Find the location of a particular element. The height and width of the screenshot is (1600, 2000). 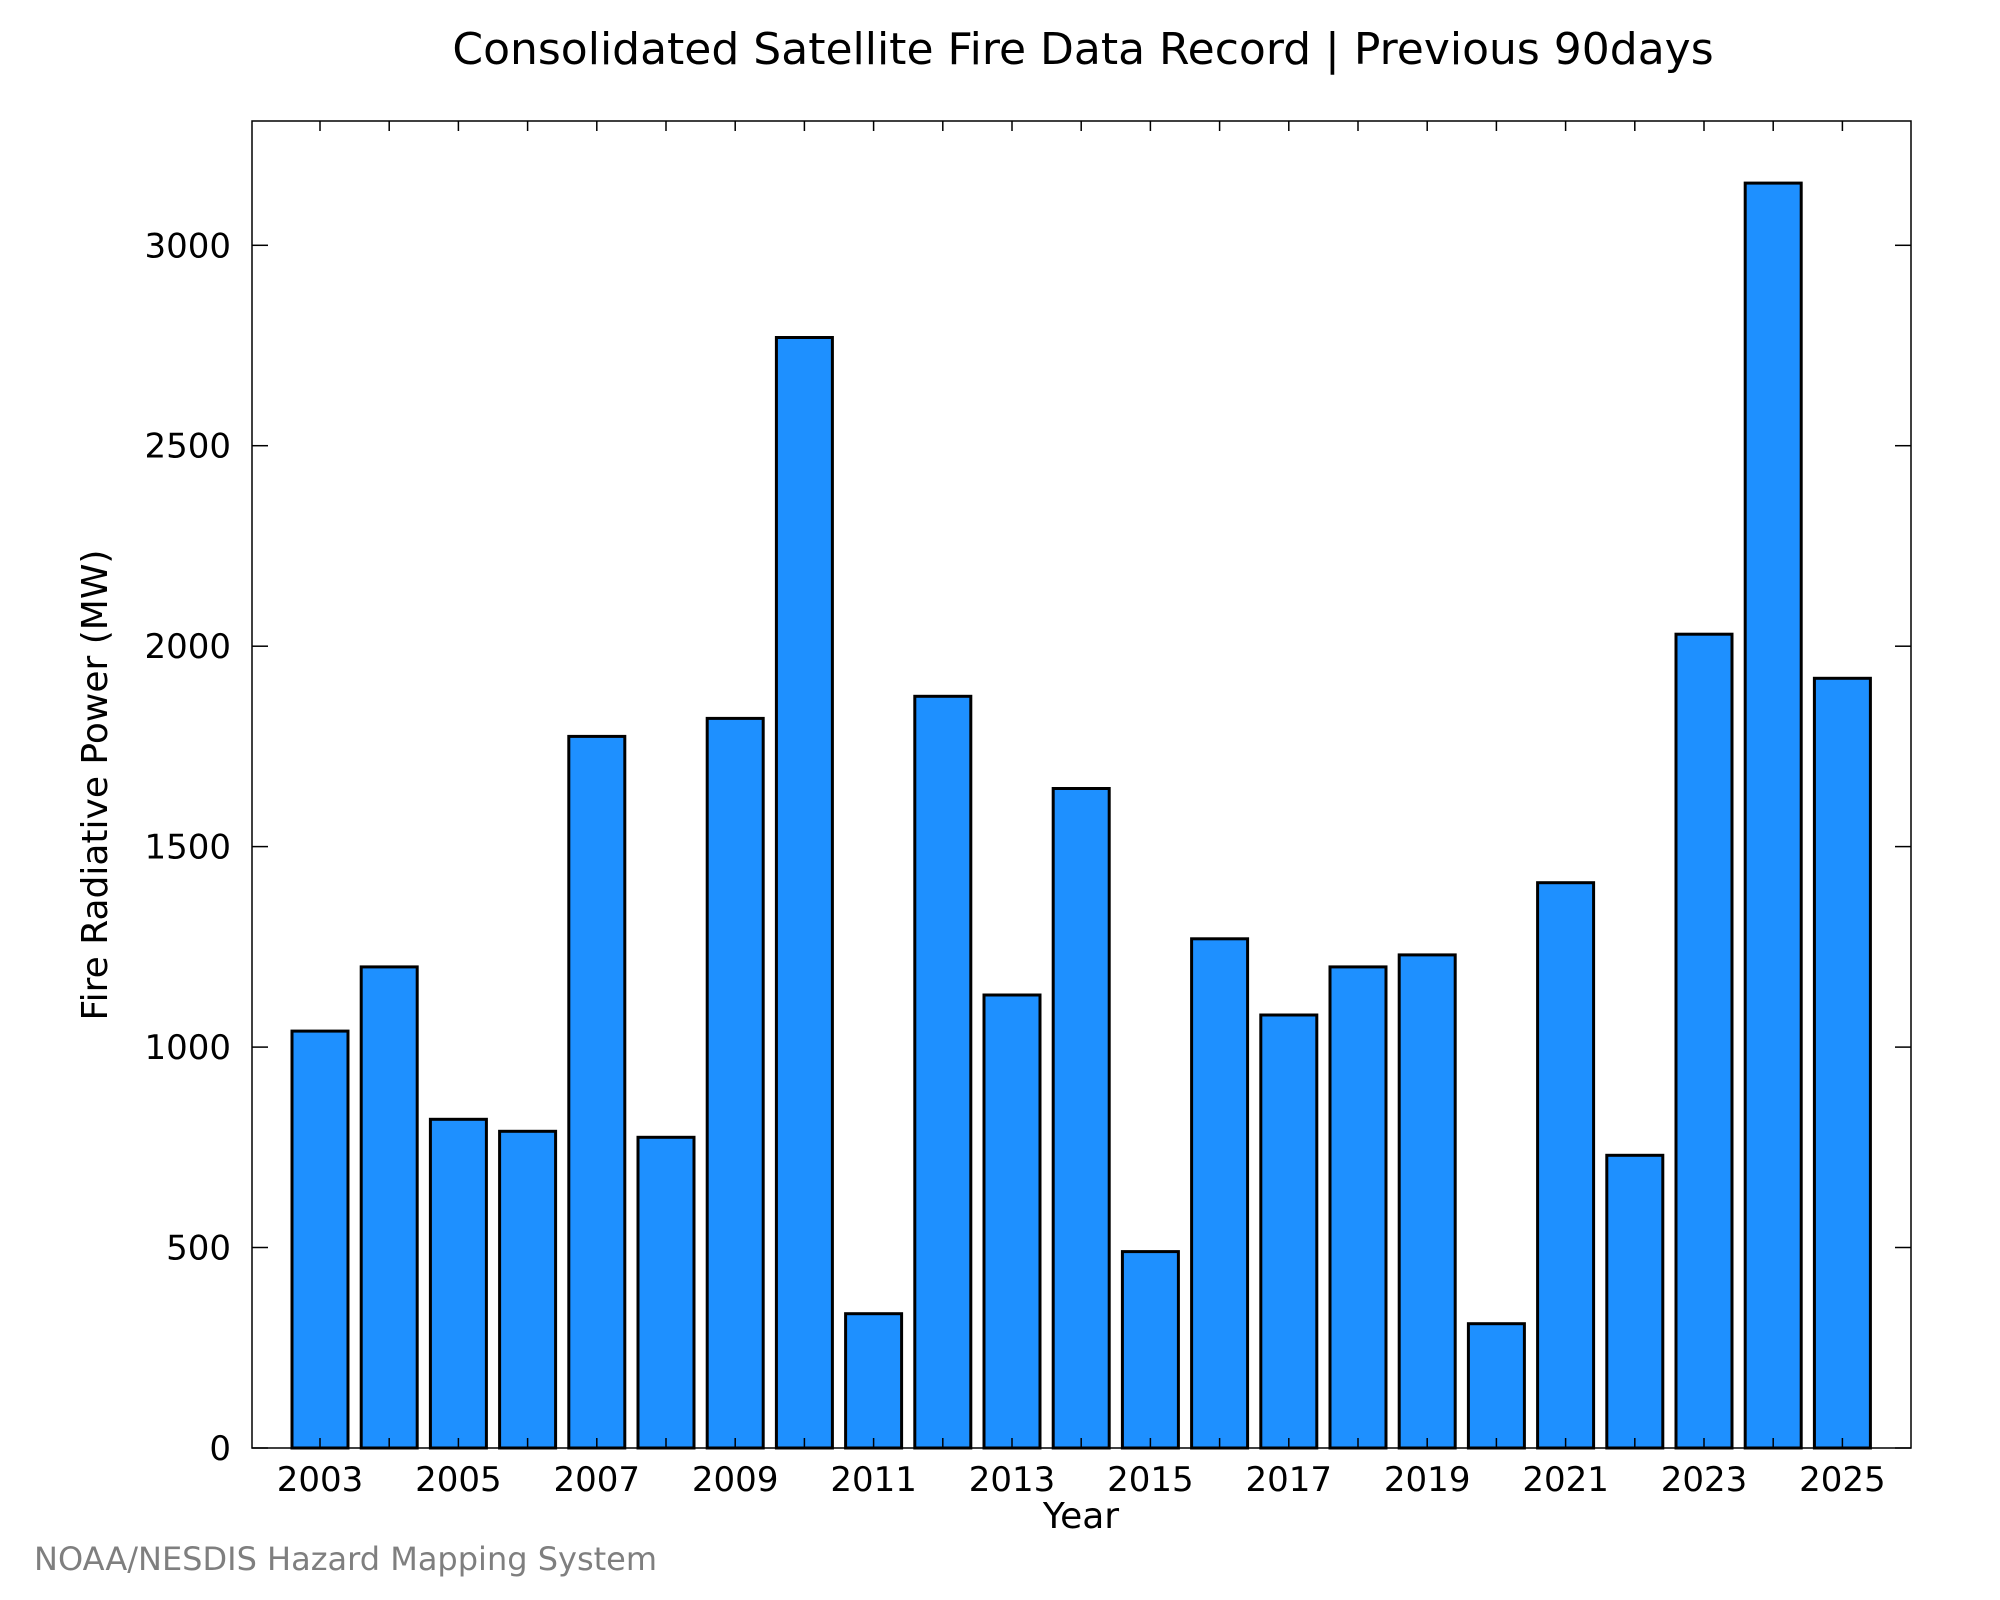

bar-2025 is located at coordinates (1842, 1063).